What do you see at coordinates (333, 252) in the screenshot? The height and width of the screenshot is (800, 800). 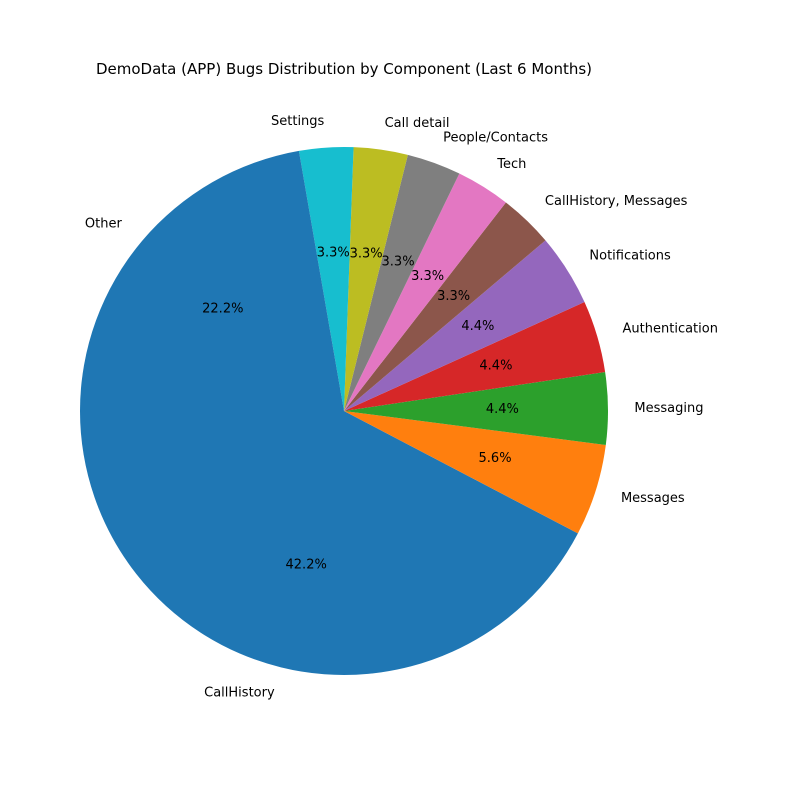 I see `pct-label-settings: 3.3%` at bounding box center [333, 252].